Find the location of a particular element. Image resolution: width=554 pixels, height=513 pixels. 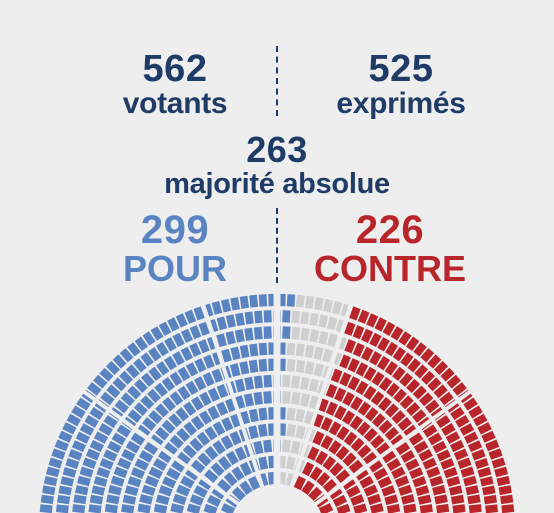

exprimes-count: 525 is located at coordinates (401, 69).